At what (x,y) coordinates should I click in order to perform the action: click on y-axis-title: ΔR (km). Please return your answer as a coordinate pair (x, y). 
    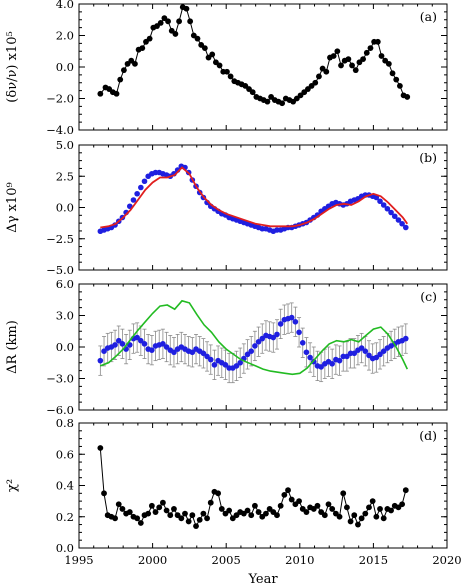
    Looking at the image, I should click on (12, 347).